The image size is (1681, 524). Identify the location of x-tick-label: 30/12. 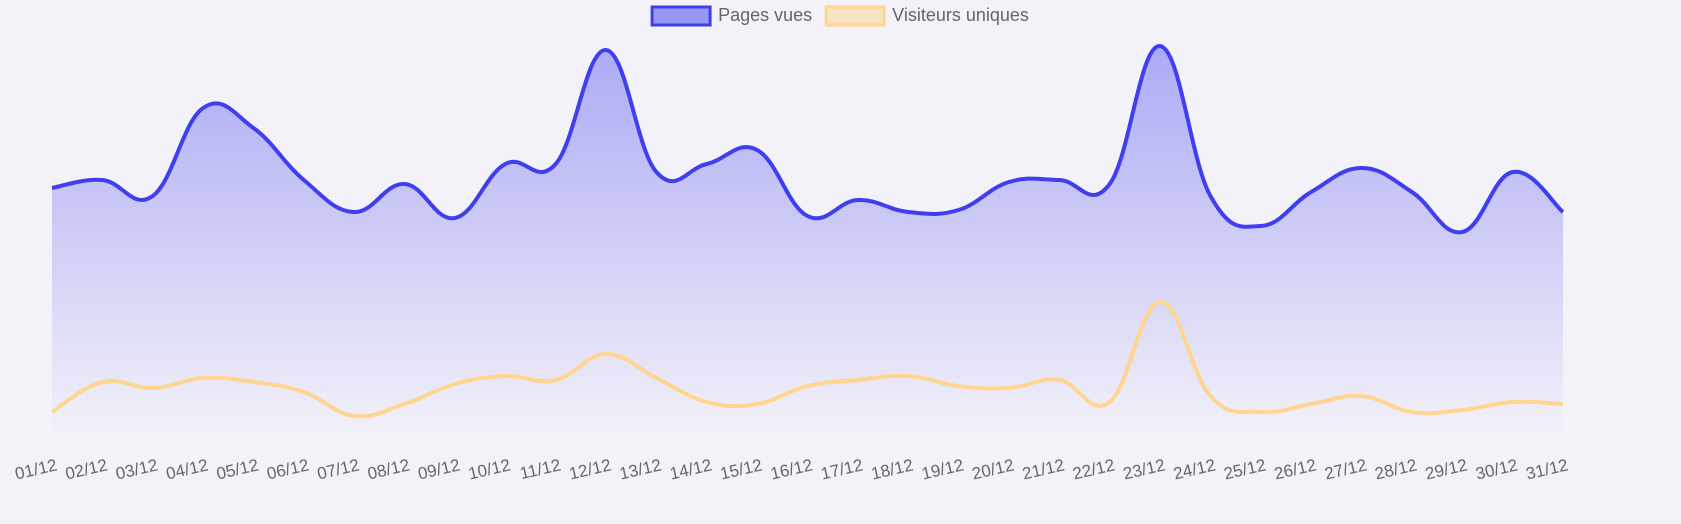
(1497, 469).